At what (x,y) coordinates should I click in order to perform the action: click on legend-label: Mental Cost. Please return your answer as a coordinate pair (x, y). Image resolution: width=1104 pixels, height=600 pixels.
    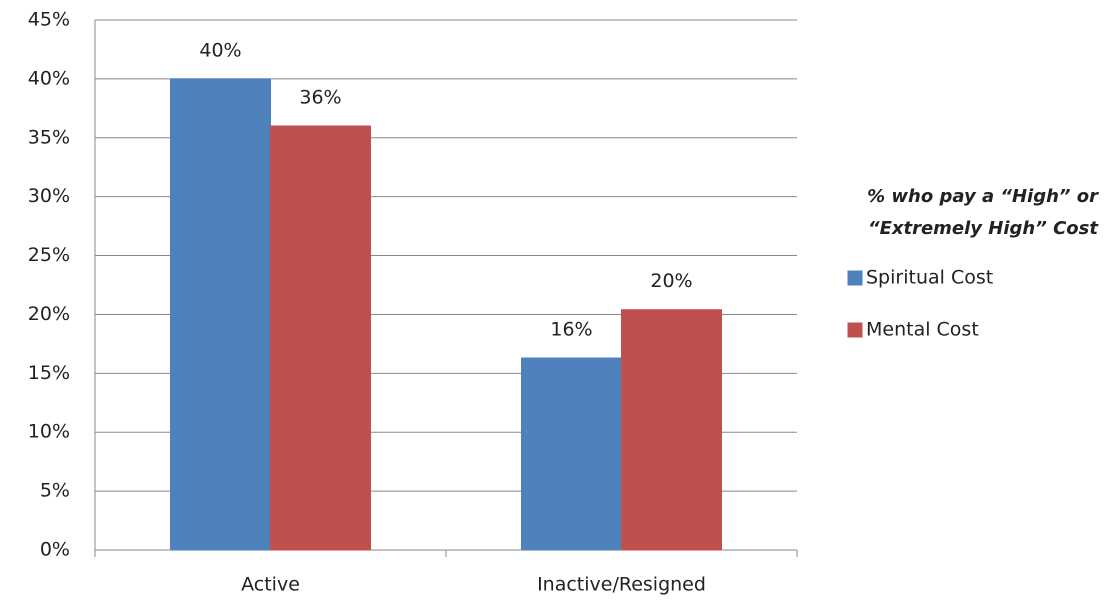
    Looking at the image, I should click on (922, 330).